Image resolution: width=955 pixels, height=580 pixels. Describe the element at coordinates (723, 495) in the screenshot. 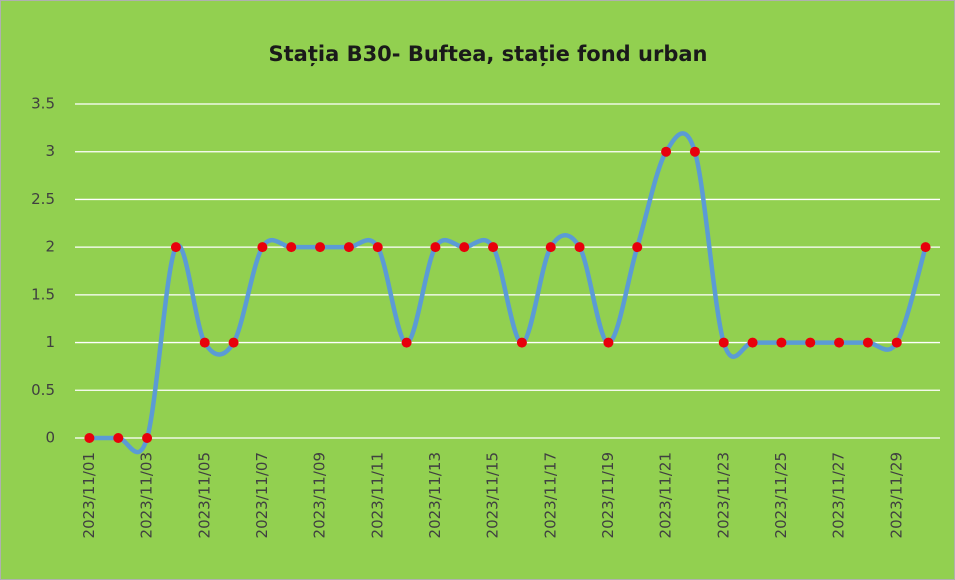

I see `x-tick-label: 2023/11/23` at that location.